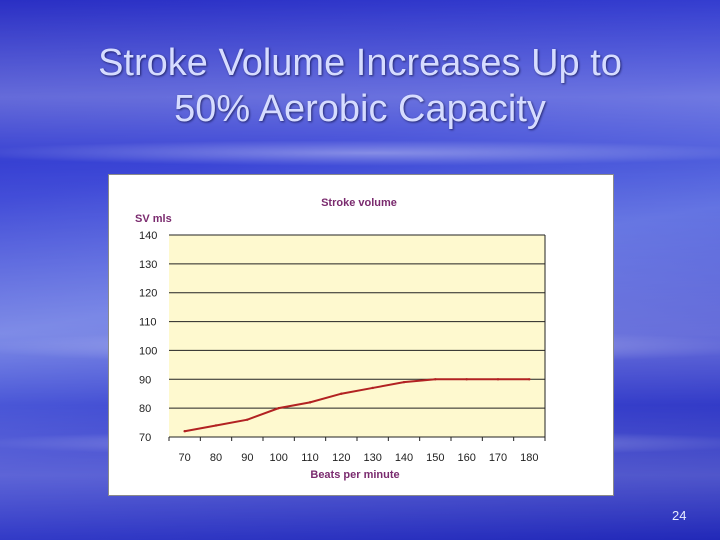 This screenshot has height=540, width=720. I want to click on y-tick-label: 110, so click(148, 323).